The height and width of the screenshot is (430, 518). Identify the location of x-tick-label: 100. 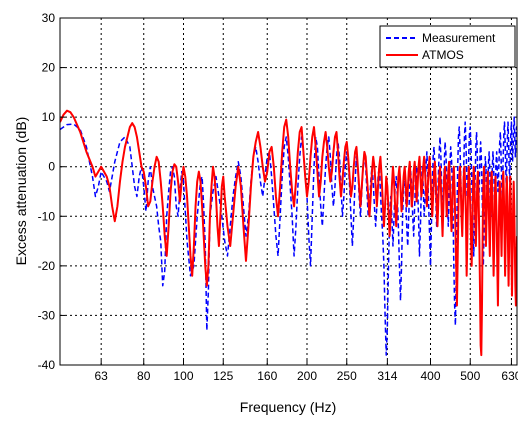
(183, 376).